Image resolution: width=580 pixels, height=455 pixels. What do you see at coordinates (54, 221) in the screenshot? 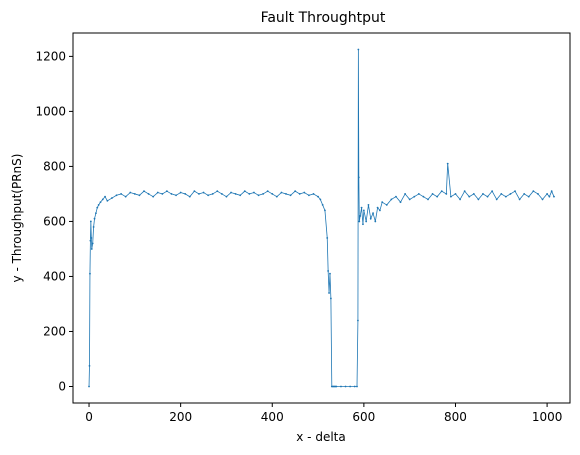
I see `y-tick-label: 600` at bounding box center [54, 221].